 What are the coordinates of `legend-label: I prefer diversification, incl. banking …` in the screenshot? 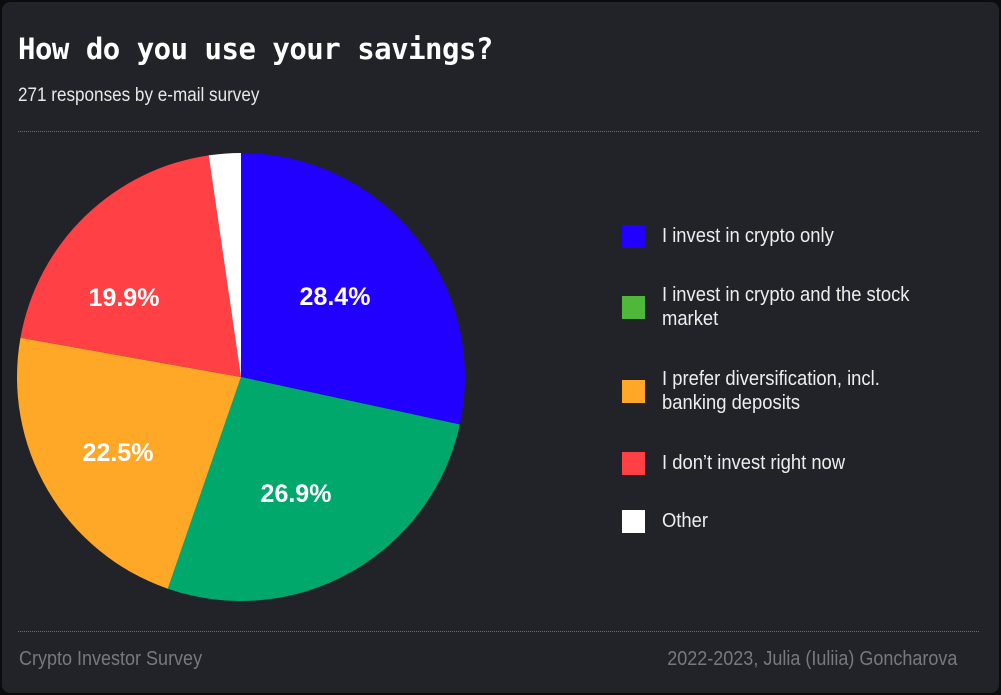 It's located at (771, 391).